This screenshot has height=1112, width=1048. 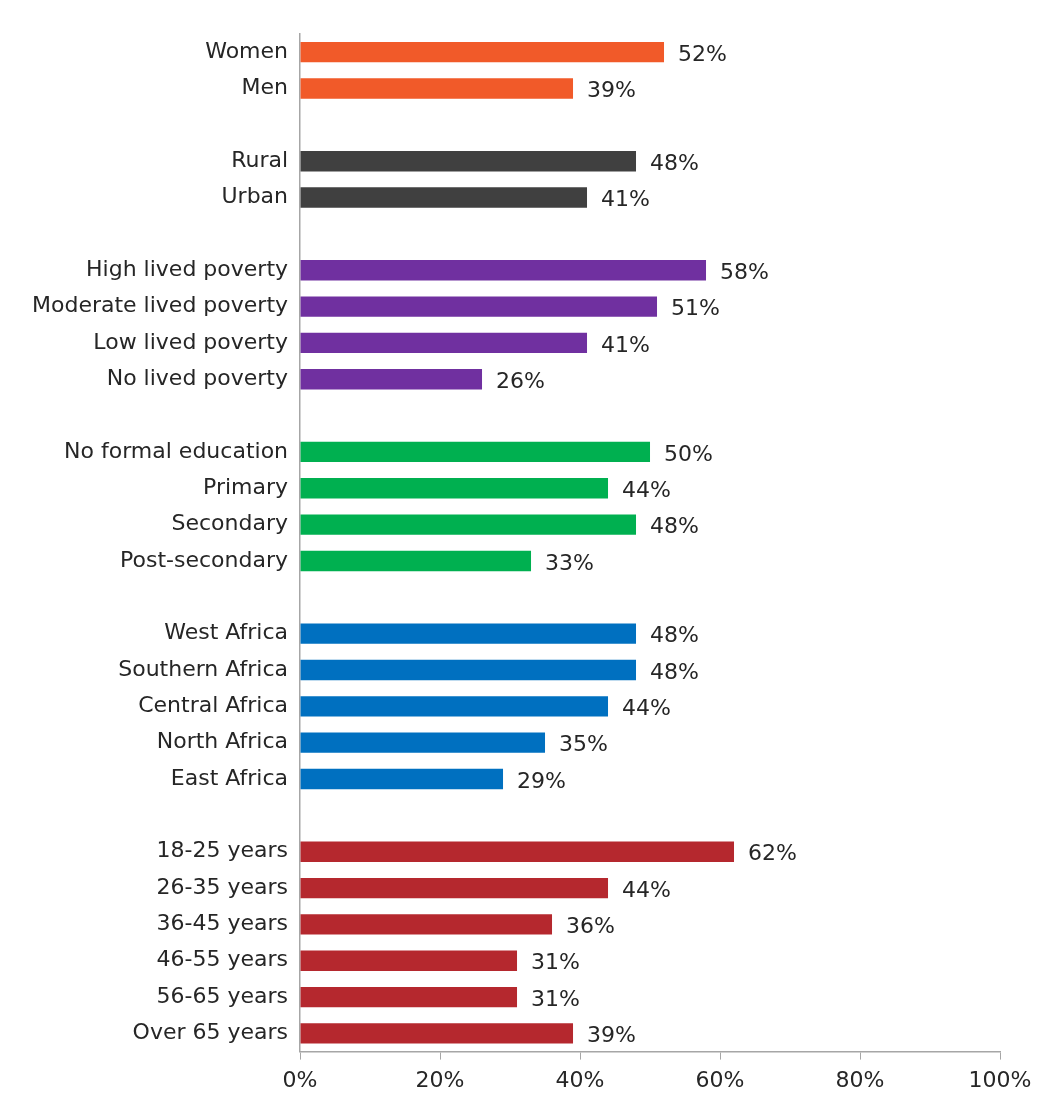 I want to click on x-tick-label: 0%, so click(x=300, y=1079).